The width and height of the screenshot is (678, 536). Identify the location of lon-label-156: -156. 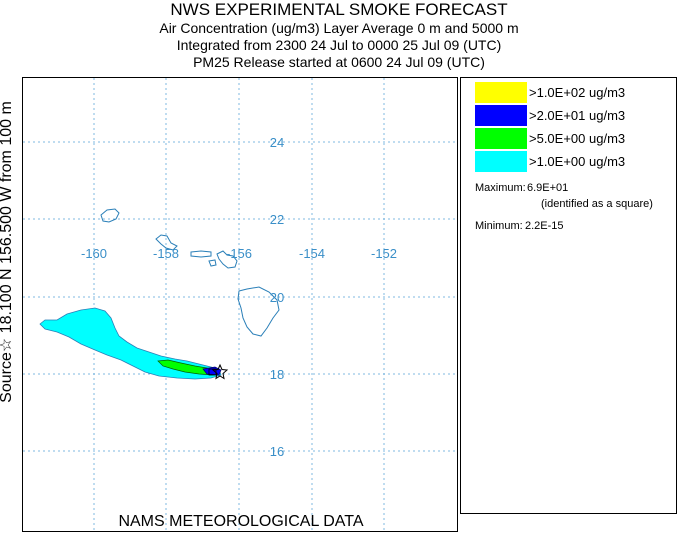
(239, 253).